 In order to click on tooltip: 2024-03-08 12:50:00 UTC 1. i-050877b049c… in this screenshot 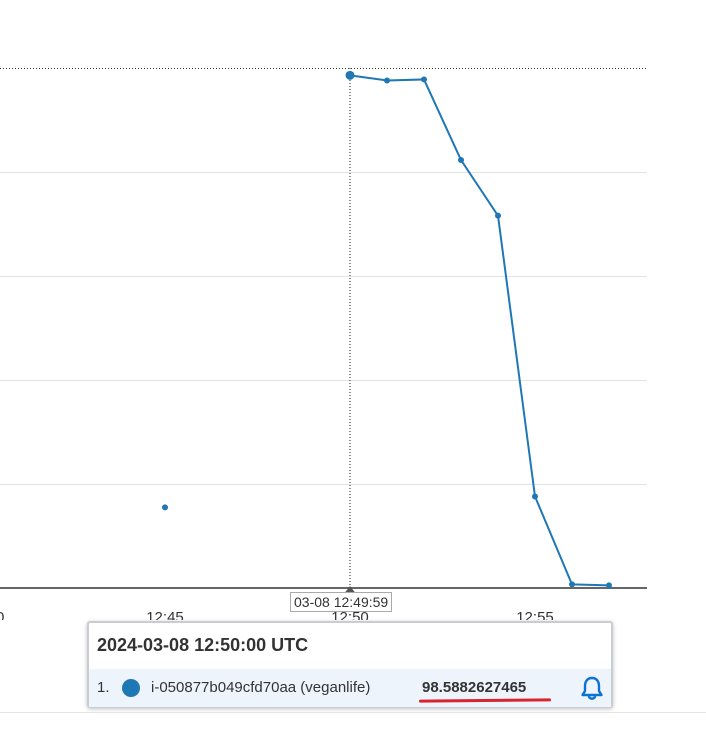, I will do `click(350, 664)`.